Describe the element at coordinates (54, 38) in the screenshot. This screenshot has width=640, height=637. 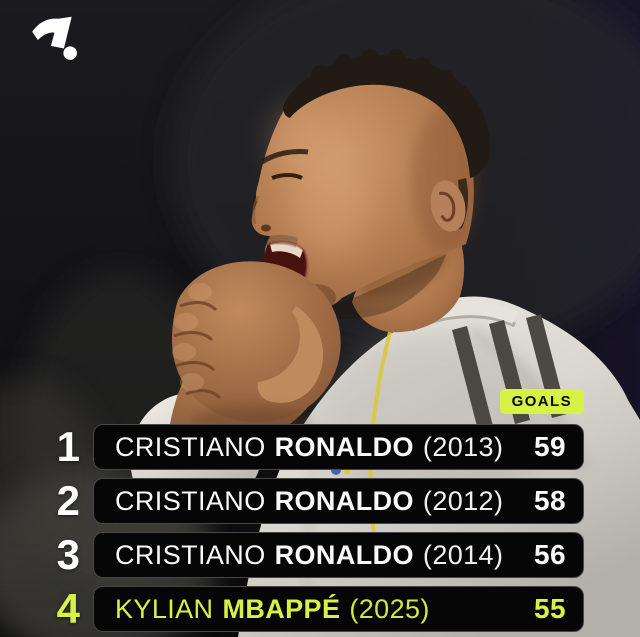
I see `onefootball-logo-icon` at that location.